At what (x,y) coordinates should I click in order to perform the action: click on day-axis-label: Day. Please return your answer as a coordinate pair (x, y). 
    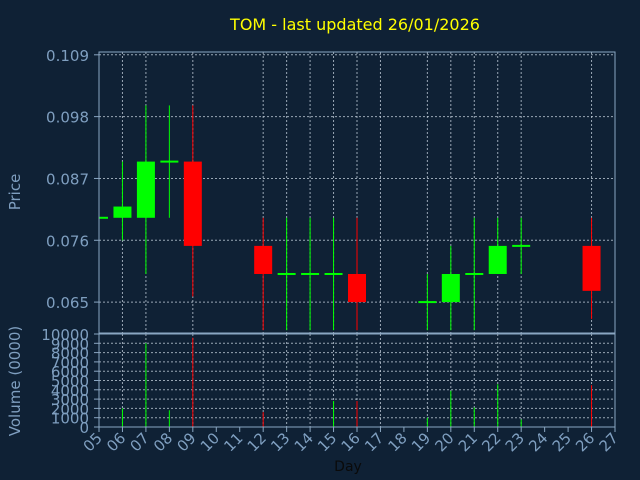
    Looking at the image, I should click on (348, 467).